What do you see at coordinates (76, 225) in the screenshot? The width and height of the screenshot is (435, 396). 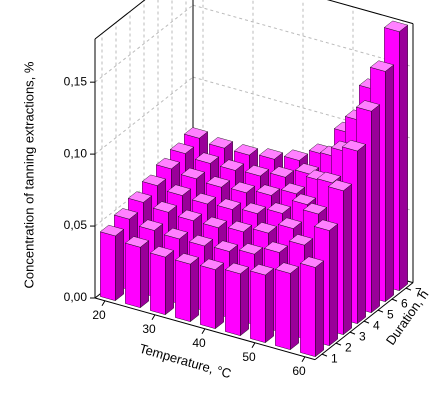 I see `z-tick-label: 0,05` at bounding box center [76, 225].